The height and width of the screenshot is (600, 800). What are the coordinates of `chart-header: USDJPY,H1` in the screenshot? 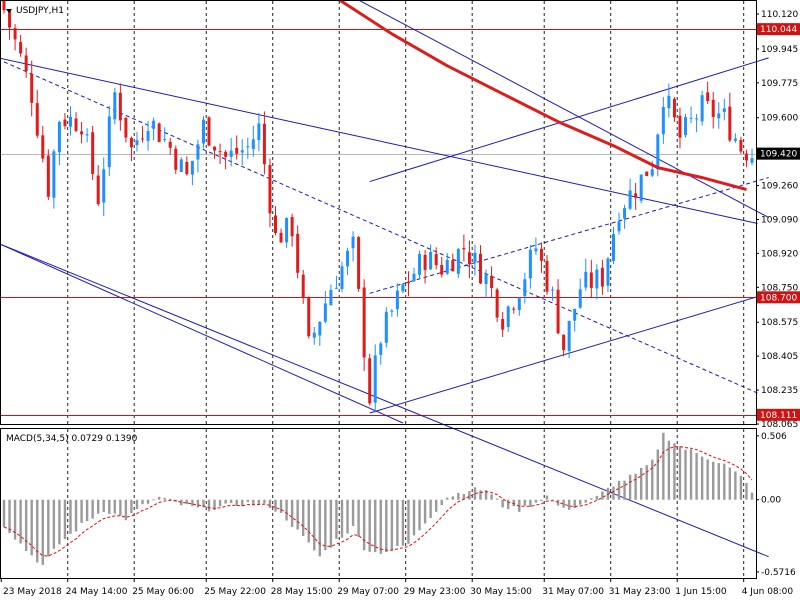 It's located at (35, 11).